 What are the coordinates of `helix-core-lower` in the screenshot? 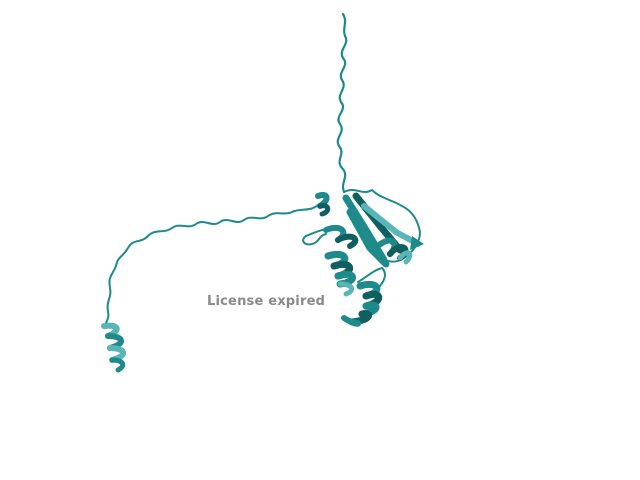 It's located at (362, 303).